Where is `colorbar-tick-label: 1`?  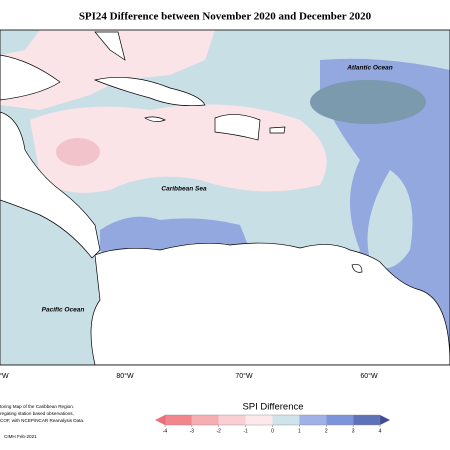
colorbar-tick-label: 1 is located at coordinates (299, 431).